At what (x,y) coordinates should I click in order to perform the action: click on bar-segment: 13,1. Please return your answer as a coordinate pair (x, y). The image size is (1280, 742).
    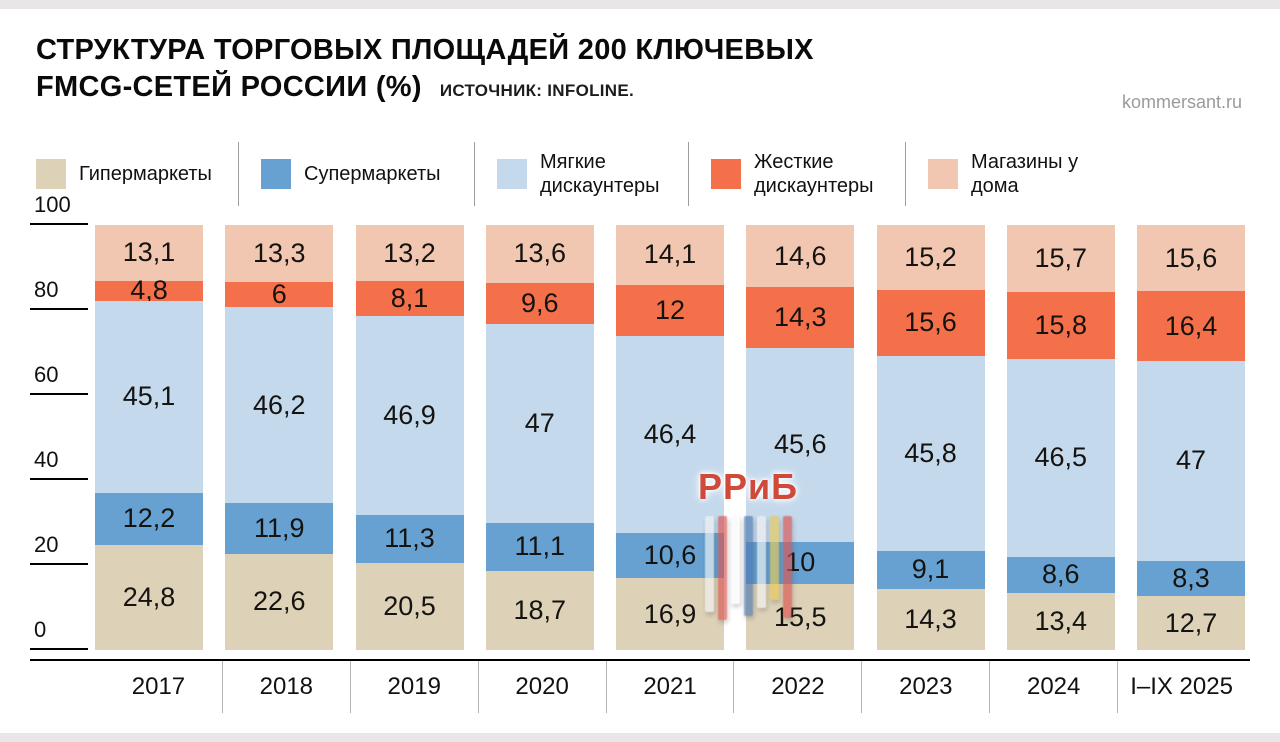
    Looking at the image, I should click on (149, 253).